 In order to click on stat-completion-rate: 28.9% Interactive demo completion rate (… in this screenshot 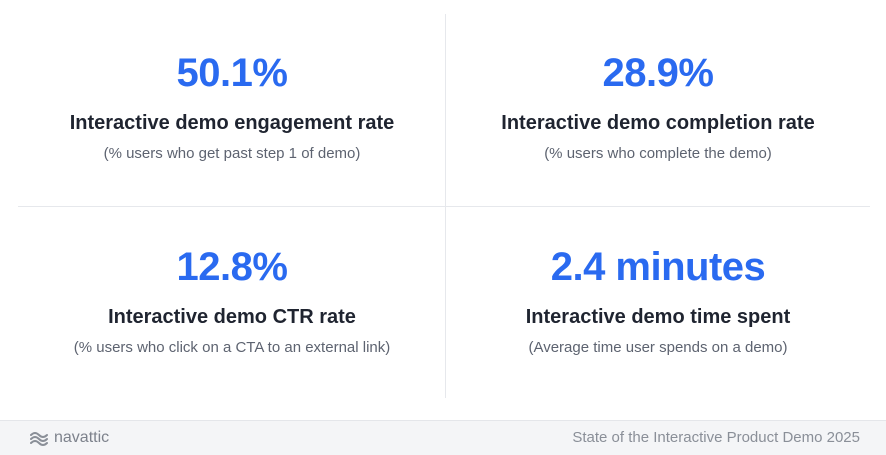, I will do `click(658, 106)`.